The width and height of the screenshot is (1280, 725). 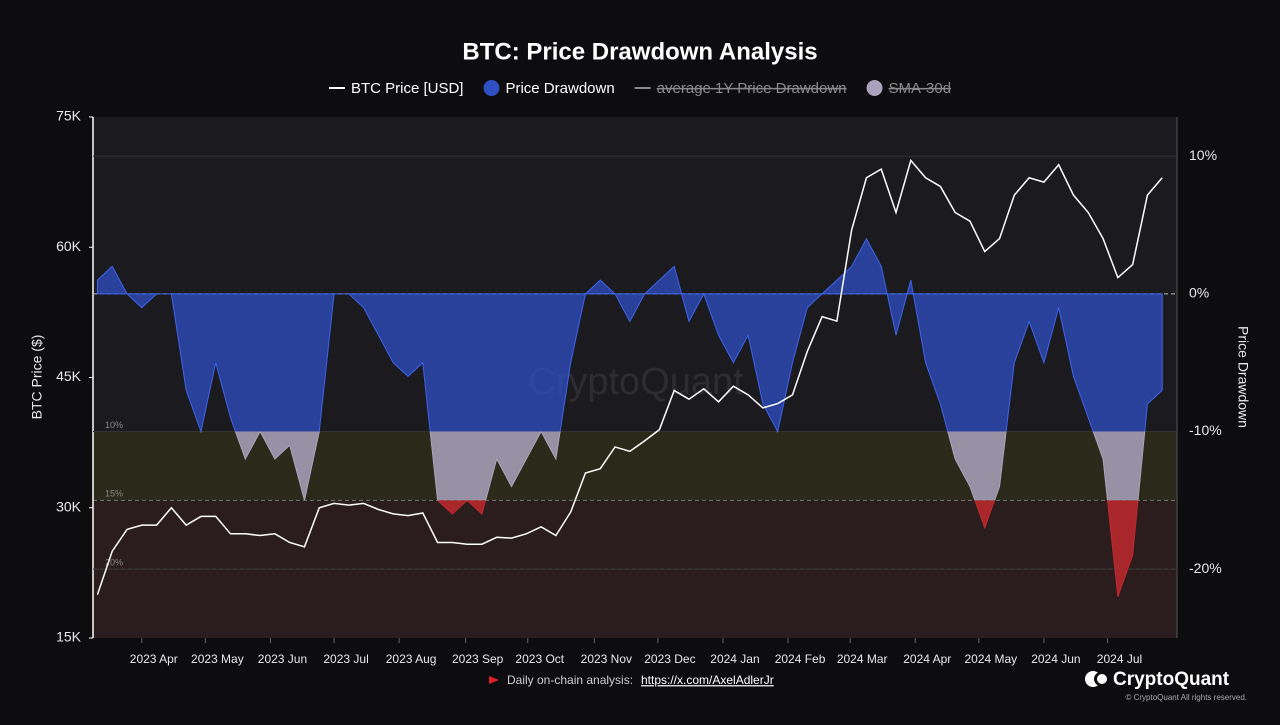 I want to click on legend-label: Price Drawdown, so click(x=559, y=88).